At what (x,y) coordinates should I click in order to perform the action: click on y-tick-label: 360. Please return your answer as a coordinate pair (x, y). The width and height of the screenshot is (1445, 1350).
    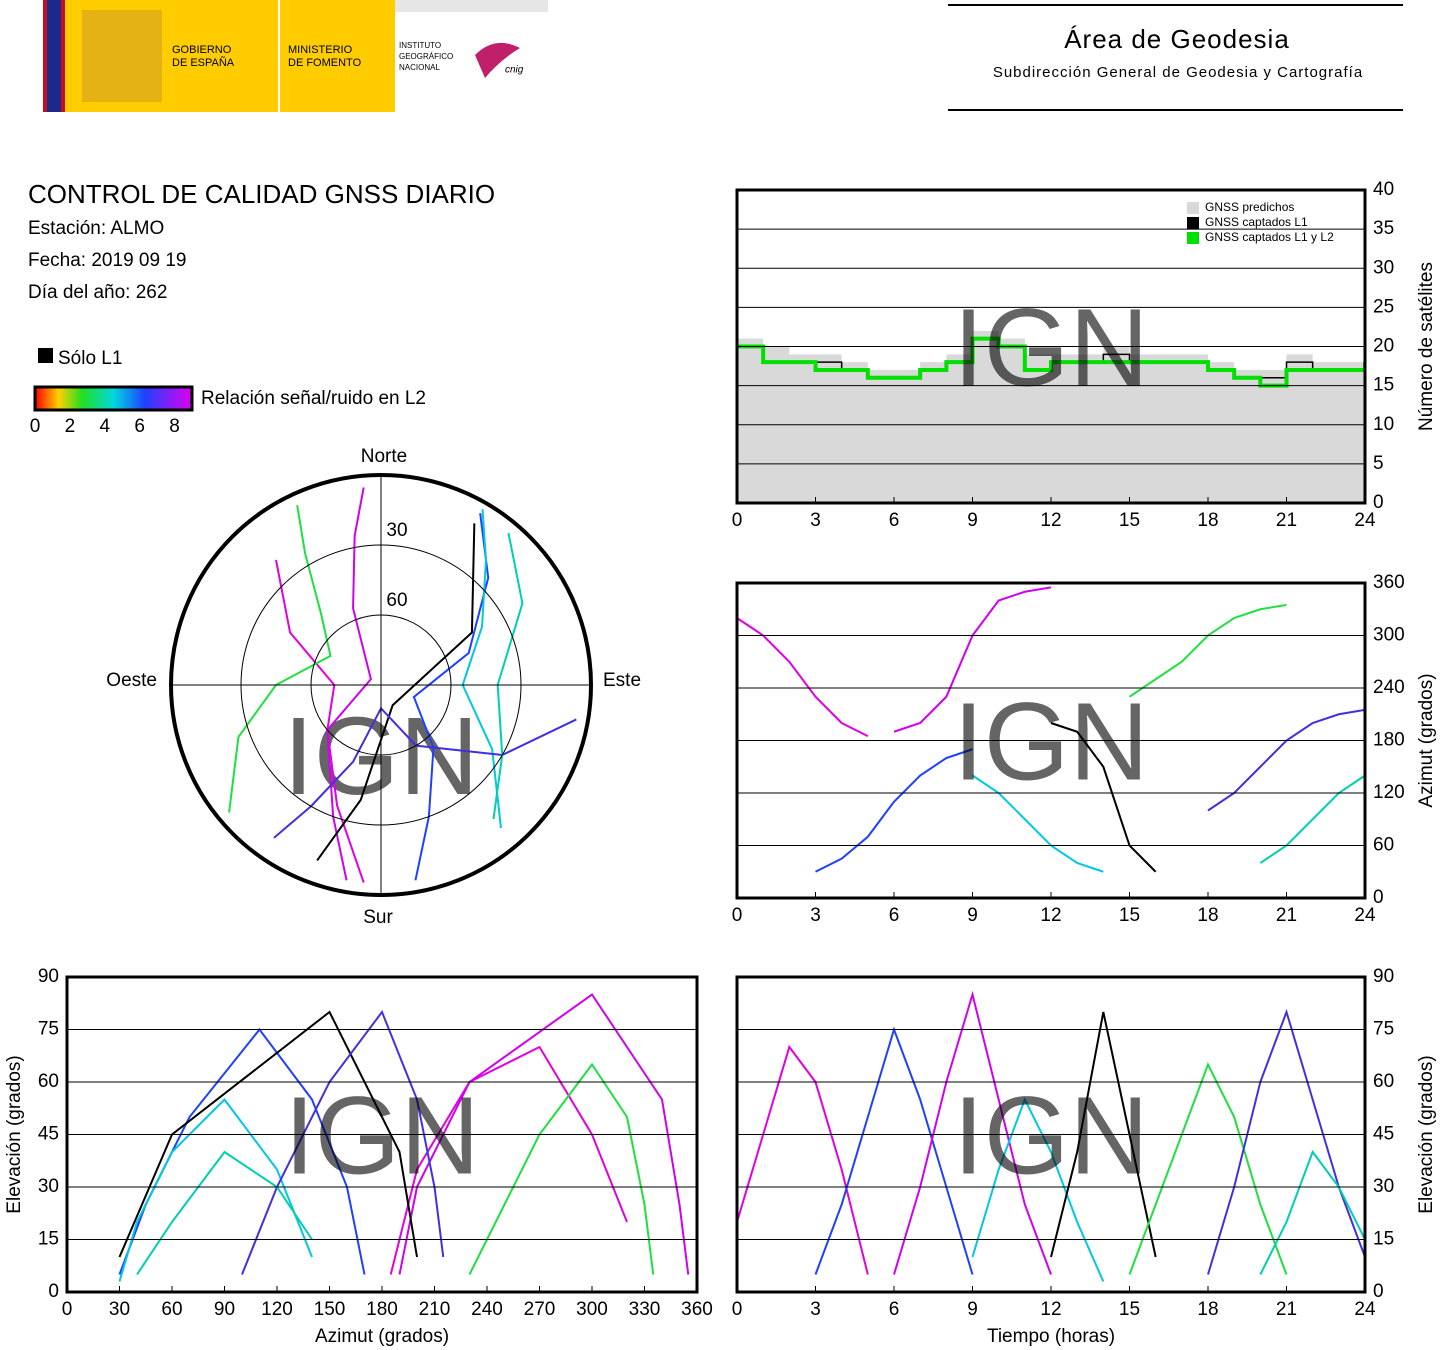
    Looking at the image, I should click on (1389, 582).